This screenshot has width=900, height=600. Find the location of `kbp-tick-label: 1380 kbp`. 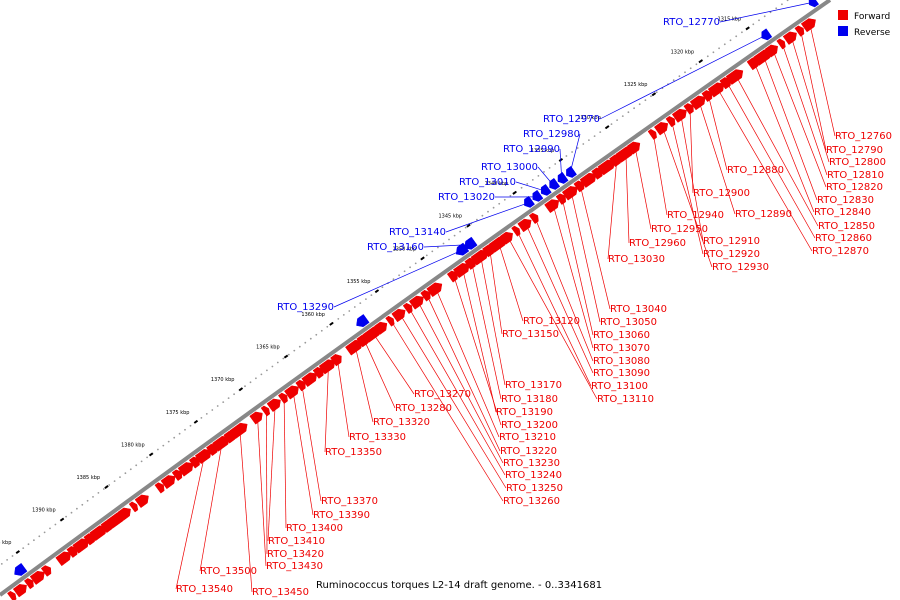

kbp-tick-label: 1380 kbp is located at coordinates (133, 445).